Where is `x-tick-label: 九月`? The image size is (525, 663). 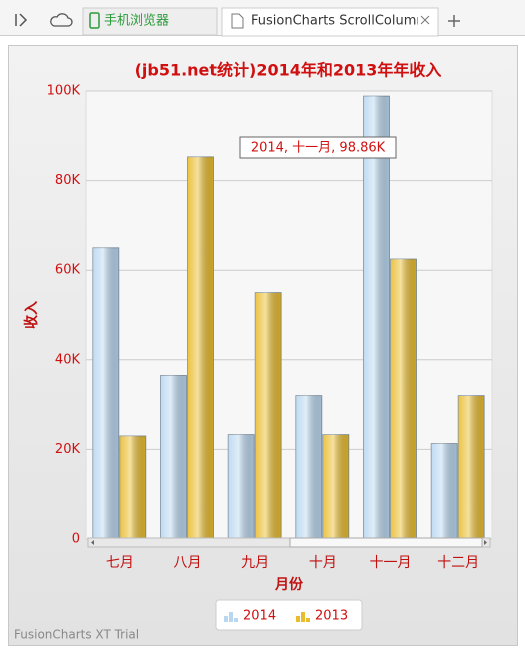 x-tick-label: 九月 is located at coordinates (255, 563).